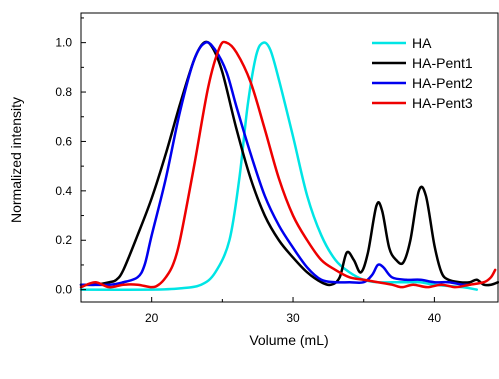  I want to click on y-tick-label: 1.0, so click(63, 43).